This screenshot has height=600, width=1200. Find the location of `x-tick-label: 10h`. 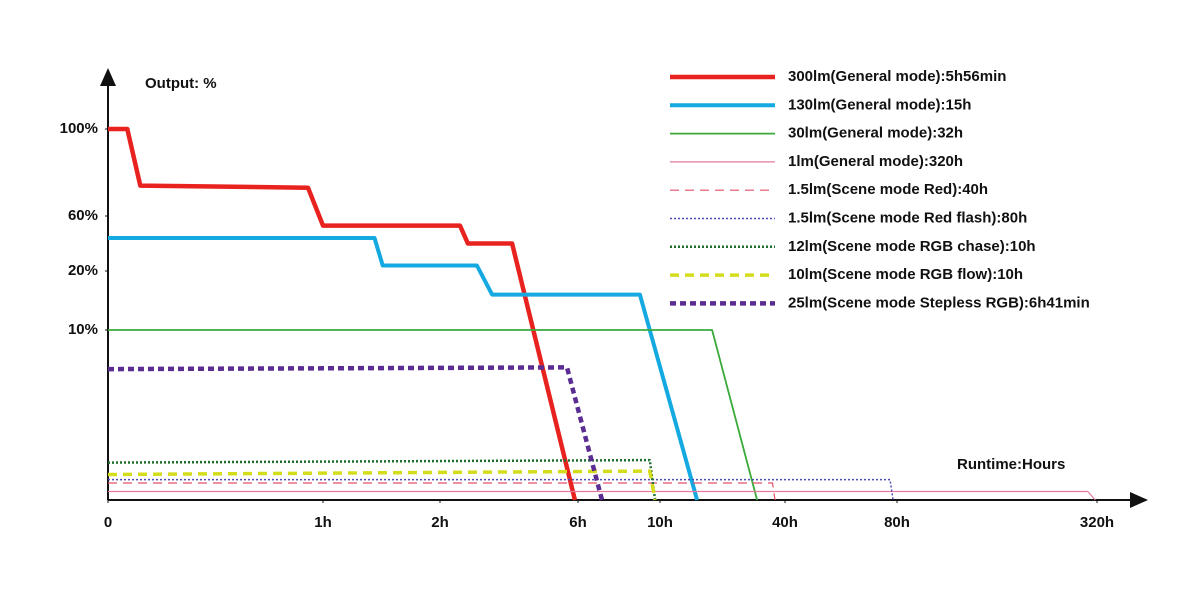

x-tick-label: 10h is located at coordinates (660, 522).